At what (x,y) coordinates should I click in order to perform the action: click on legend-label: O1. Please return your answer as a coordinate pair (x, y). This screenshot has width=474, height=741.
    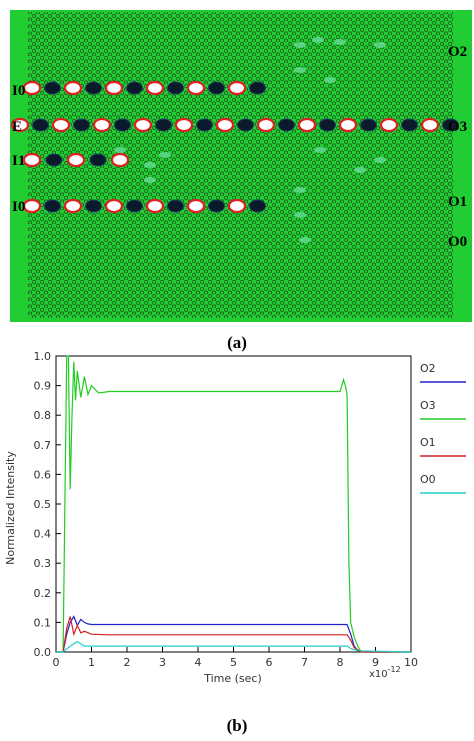
    Looking at the image, I should click on (428, 442).